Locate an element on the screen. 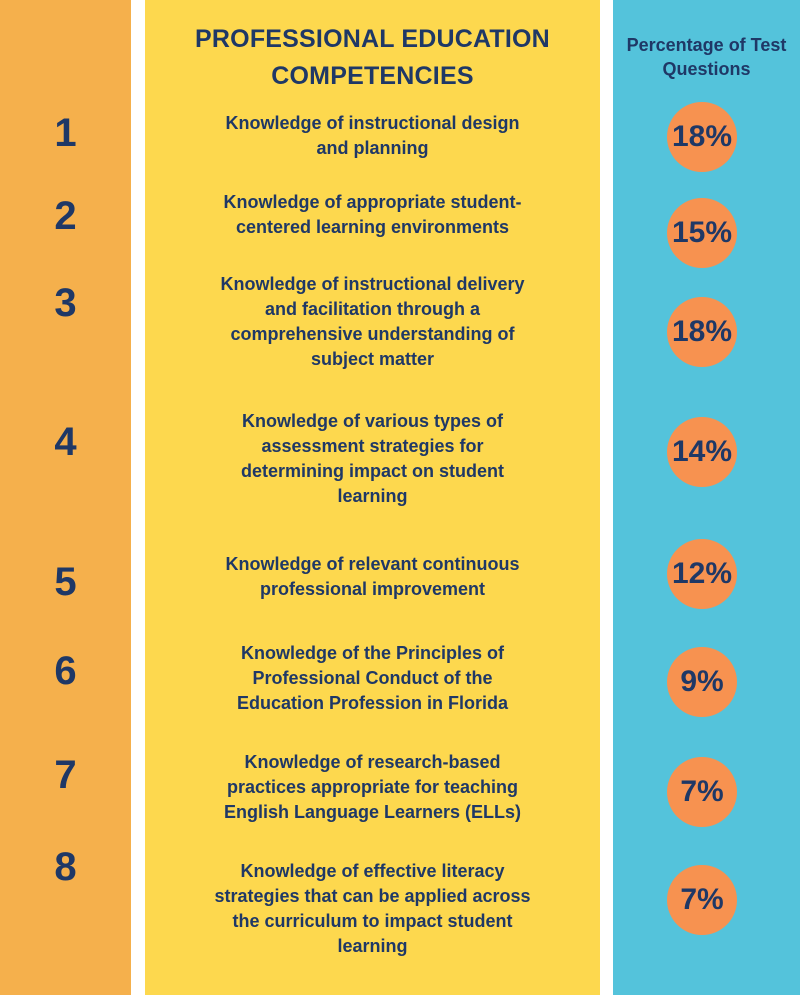  percentage-value: 15% is located at coordinates (702, 232).